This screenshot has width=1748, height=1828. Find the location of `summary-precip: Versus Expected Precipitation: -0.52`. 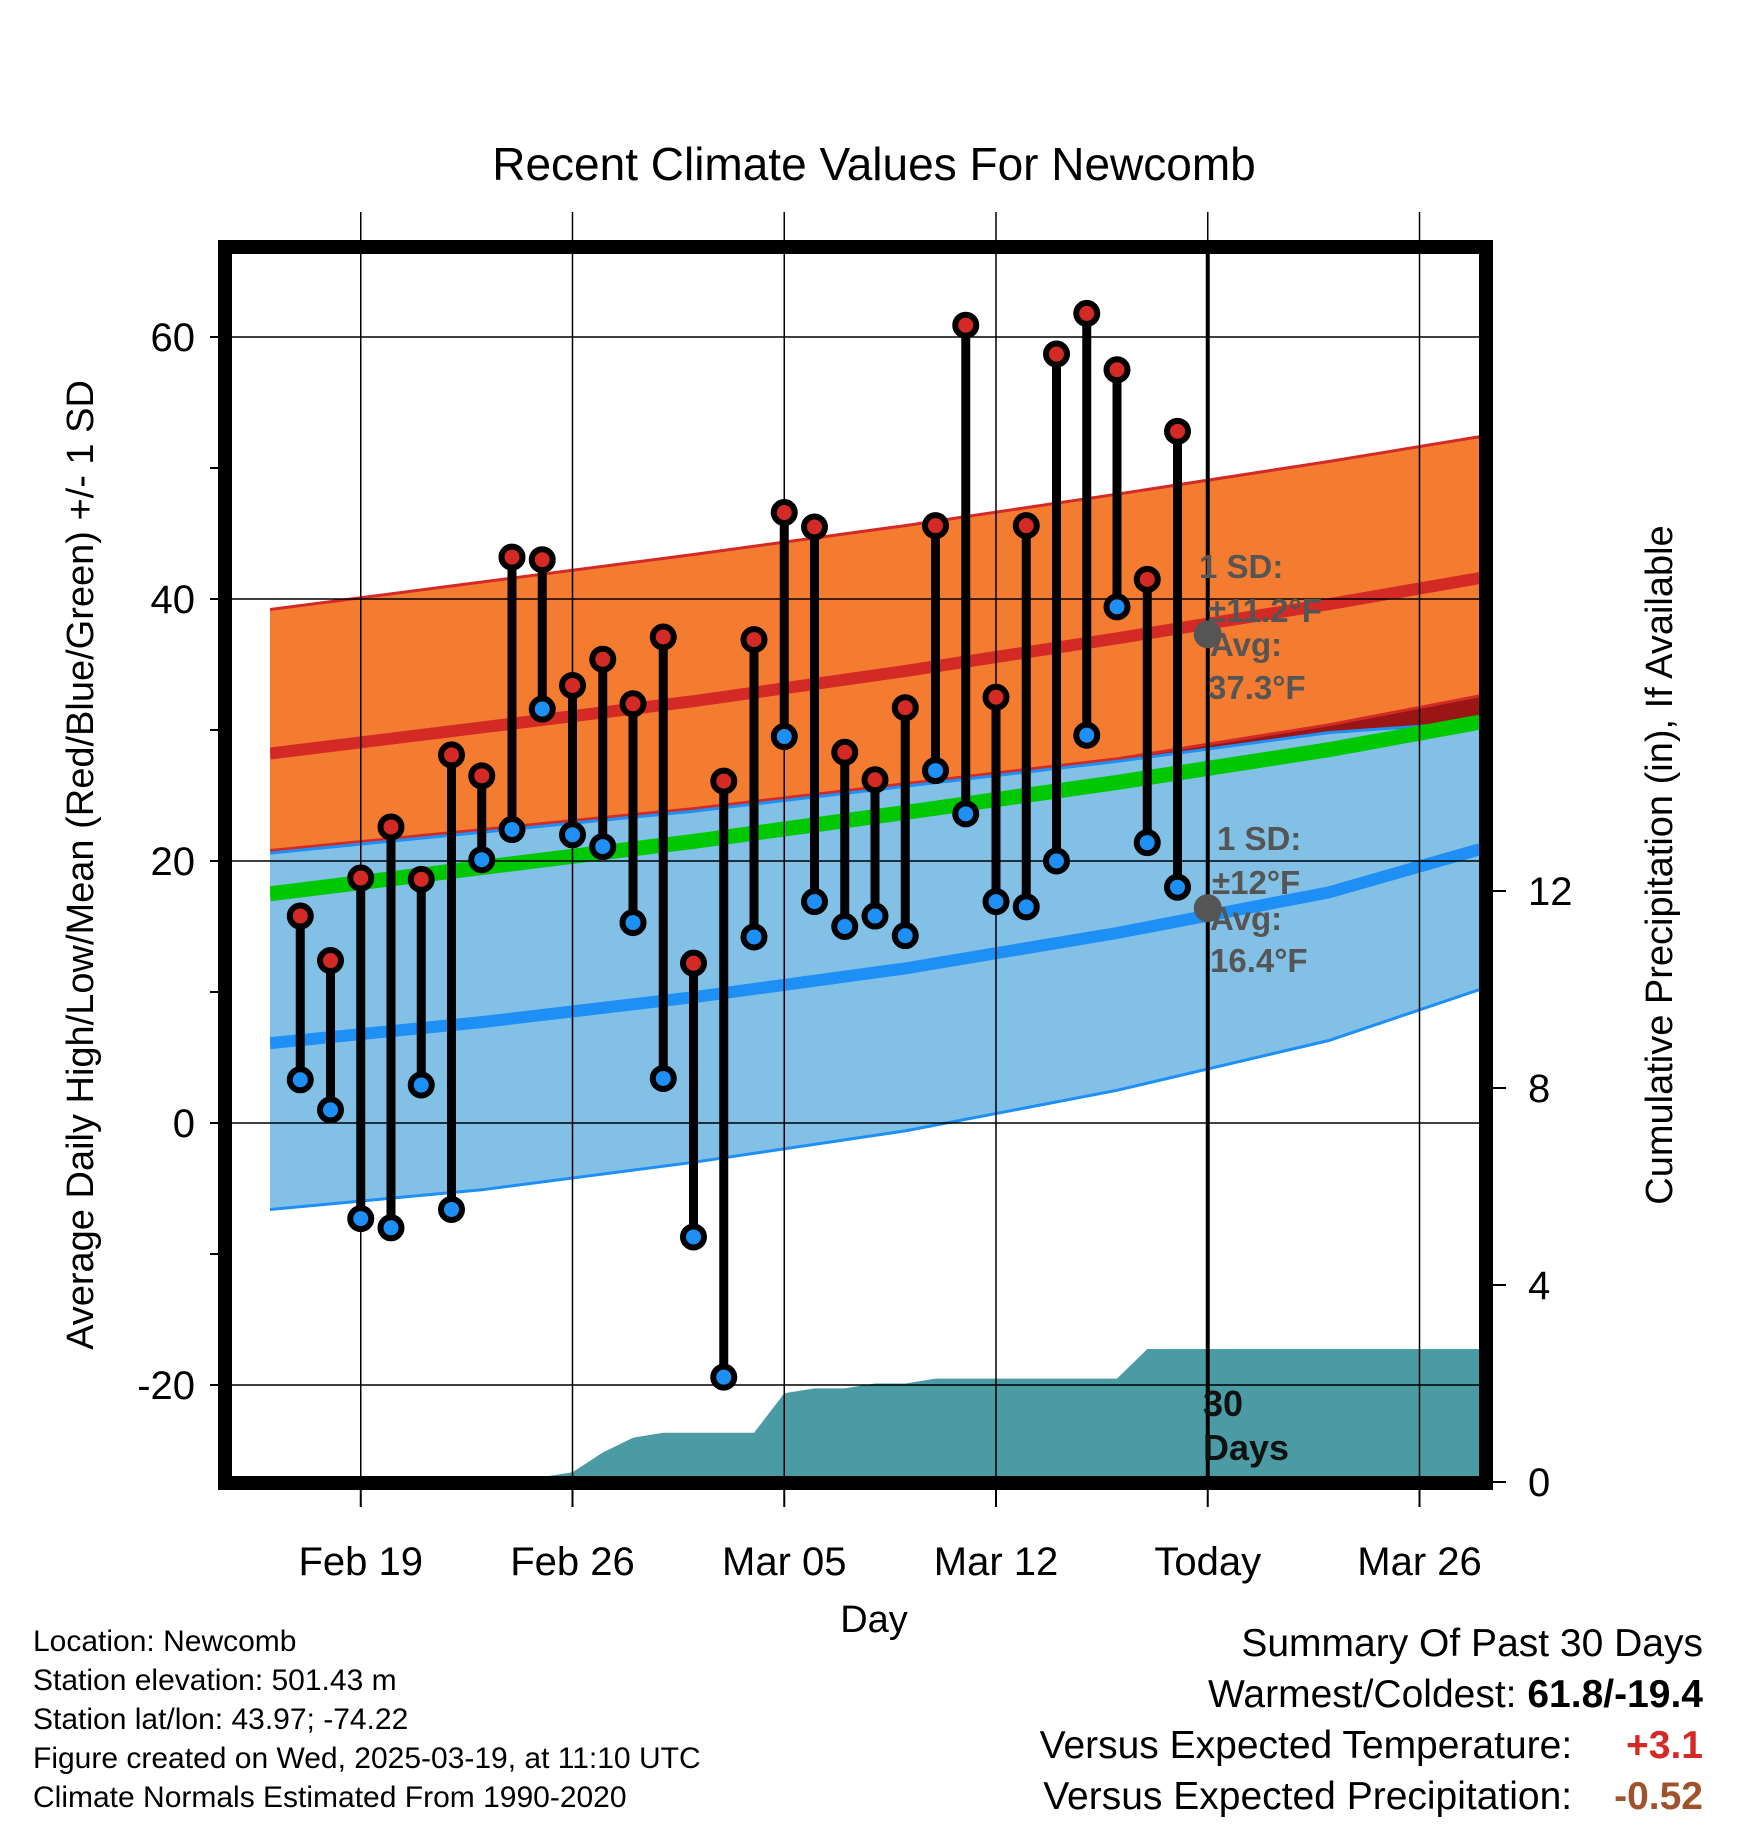

summary-precip: Versus Expected Precipitation: -0.52 is located at coordinates (1371, 1796).